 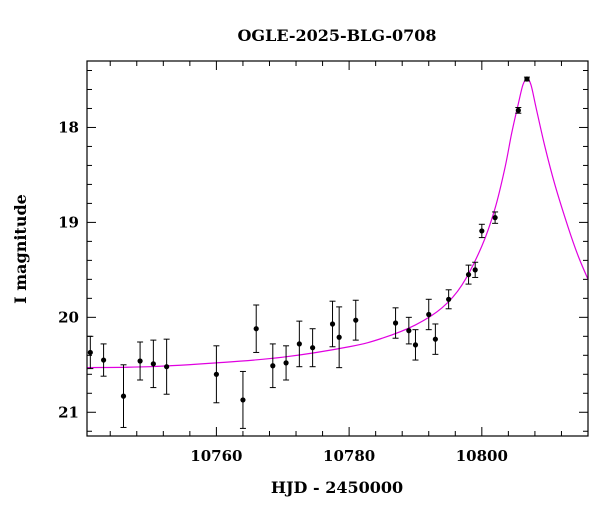 What do you see at coordinates (482, 456) in the screenshot?
I see `x-tick-label: 10800` at bounding box center [482, 456].